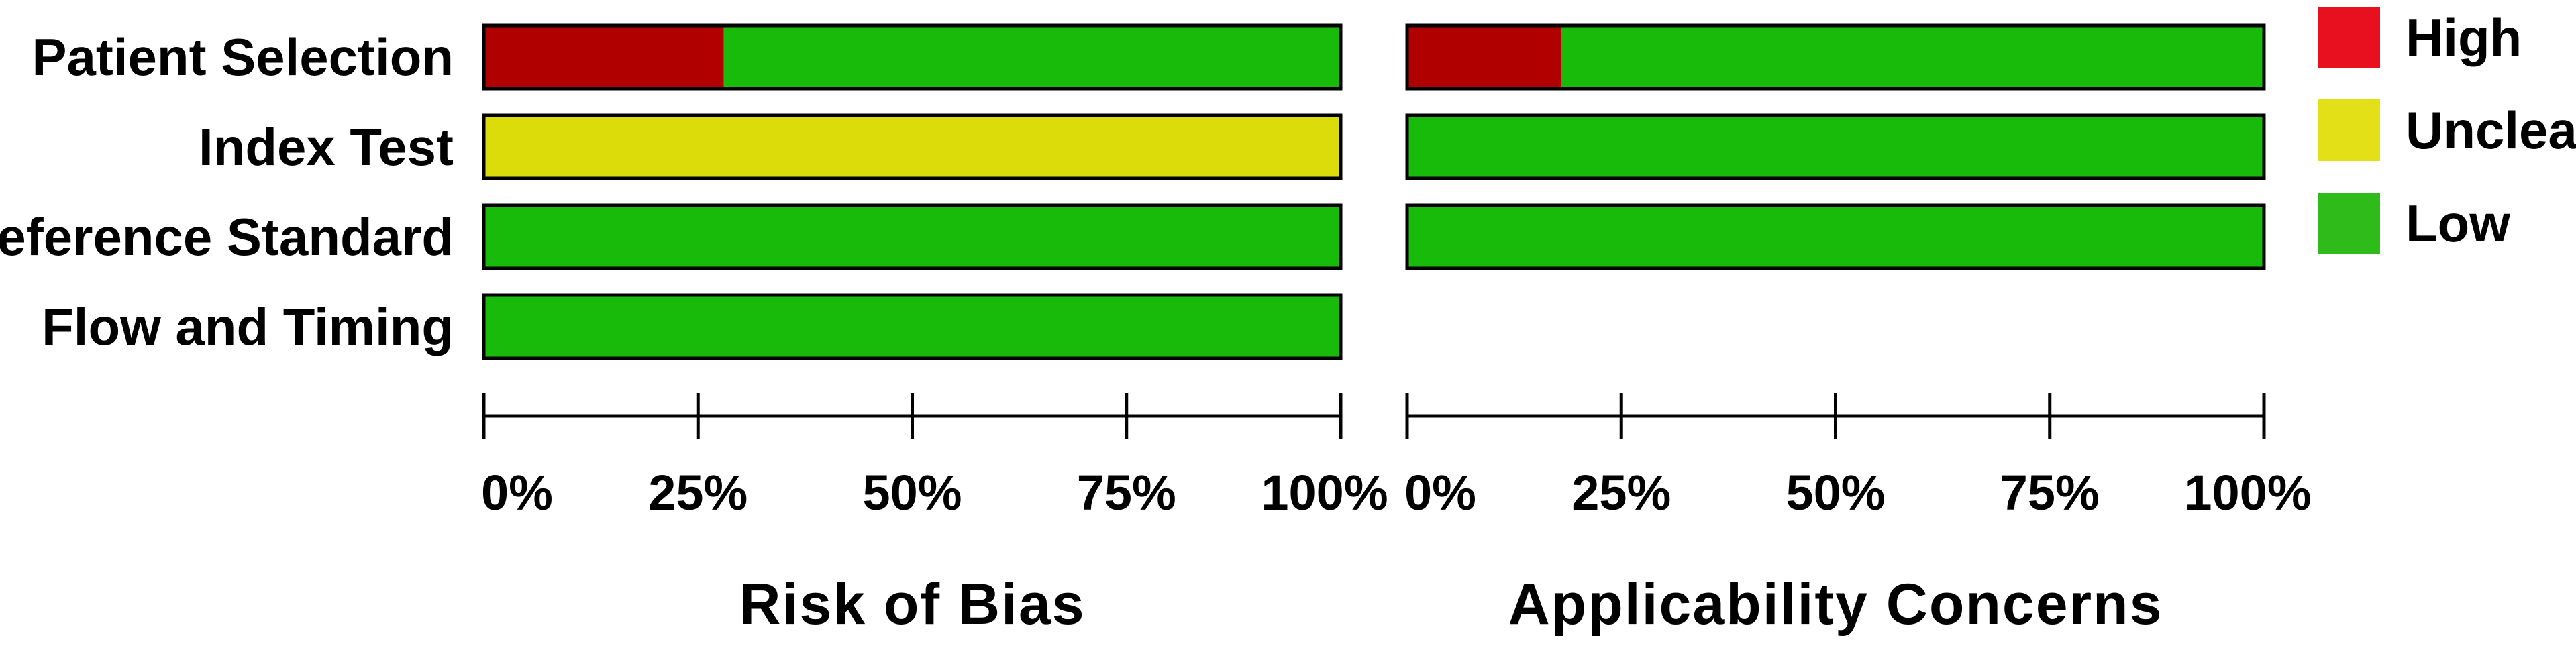 Image resolution: width=2576 pixels, height=650 pixels. What do you see at coordinates (2349, 224) in the screenshot?
I see `legend-swatch-low` at bounding box center [2349, 224].